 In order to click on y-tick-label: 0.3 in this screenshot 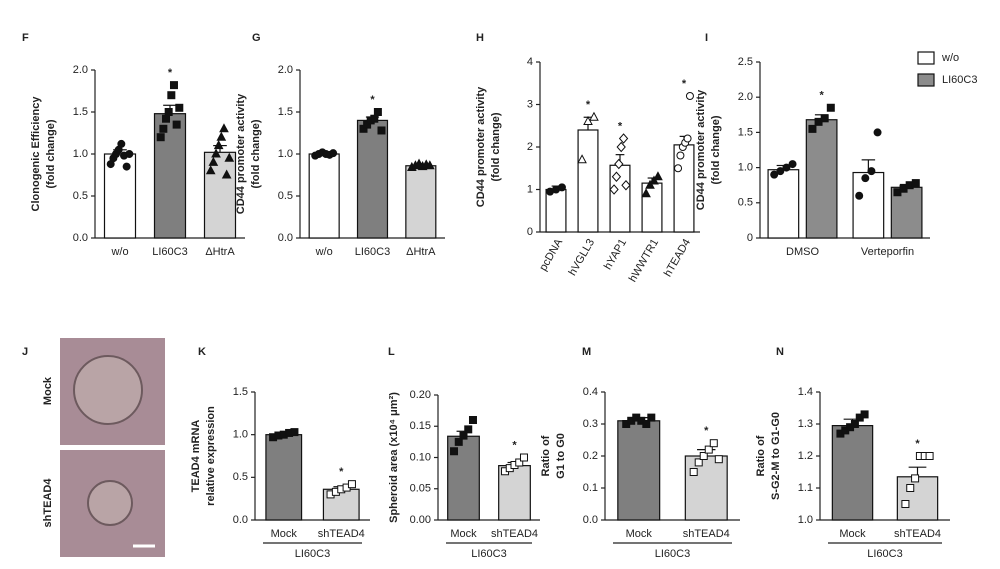, I will do `click(590, 424)`.